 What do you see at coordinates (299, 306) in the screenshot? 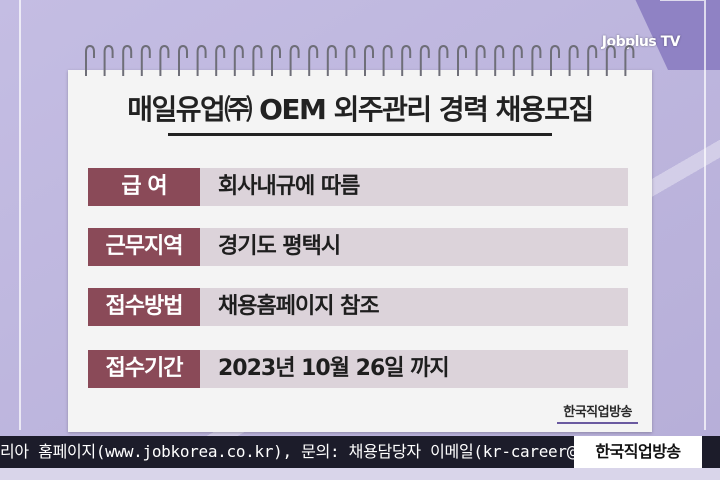
I see `row-value: 채용홈페이지 참조` at bounding box center [299, 306].